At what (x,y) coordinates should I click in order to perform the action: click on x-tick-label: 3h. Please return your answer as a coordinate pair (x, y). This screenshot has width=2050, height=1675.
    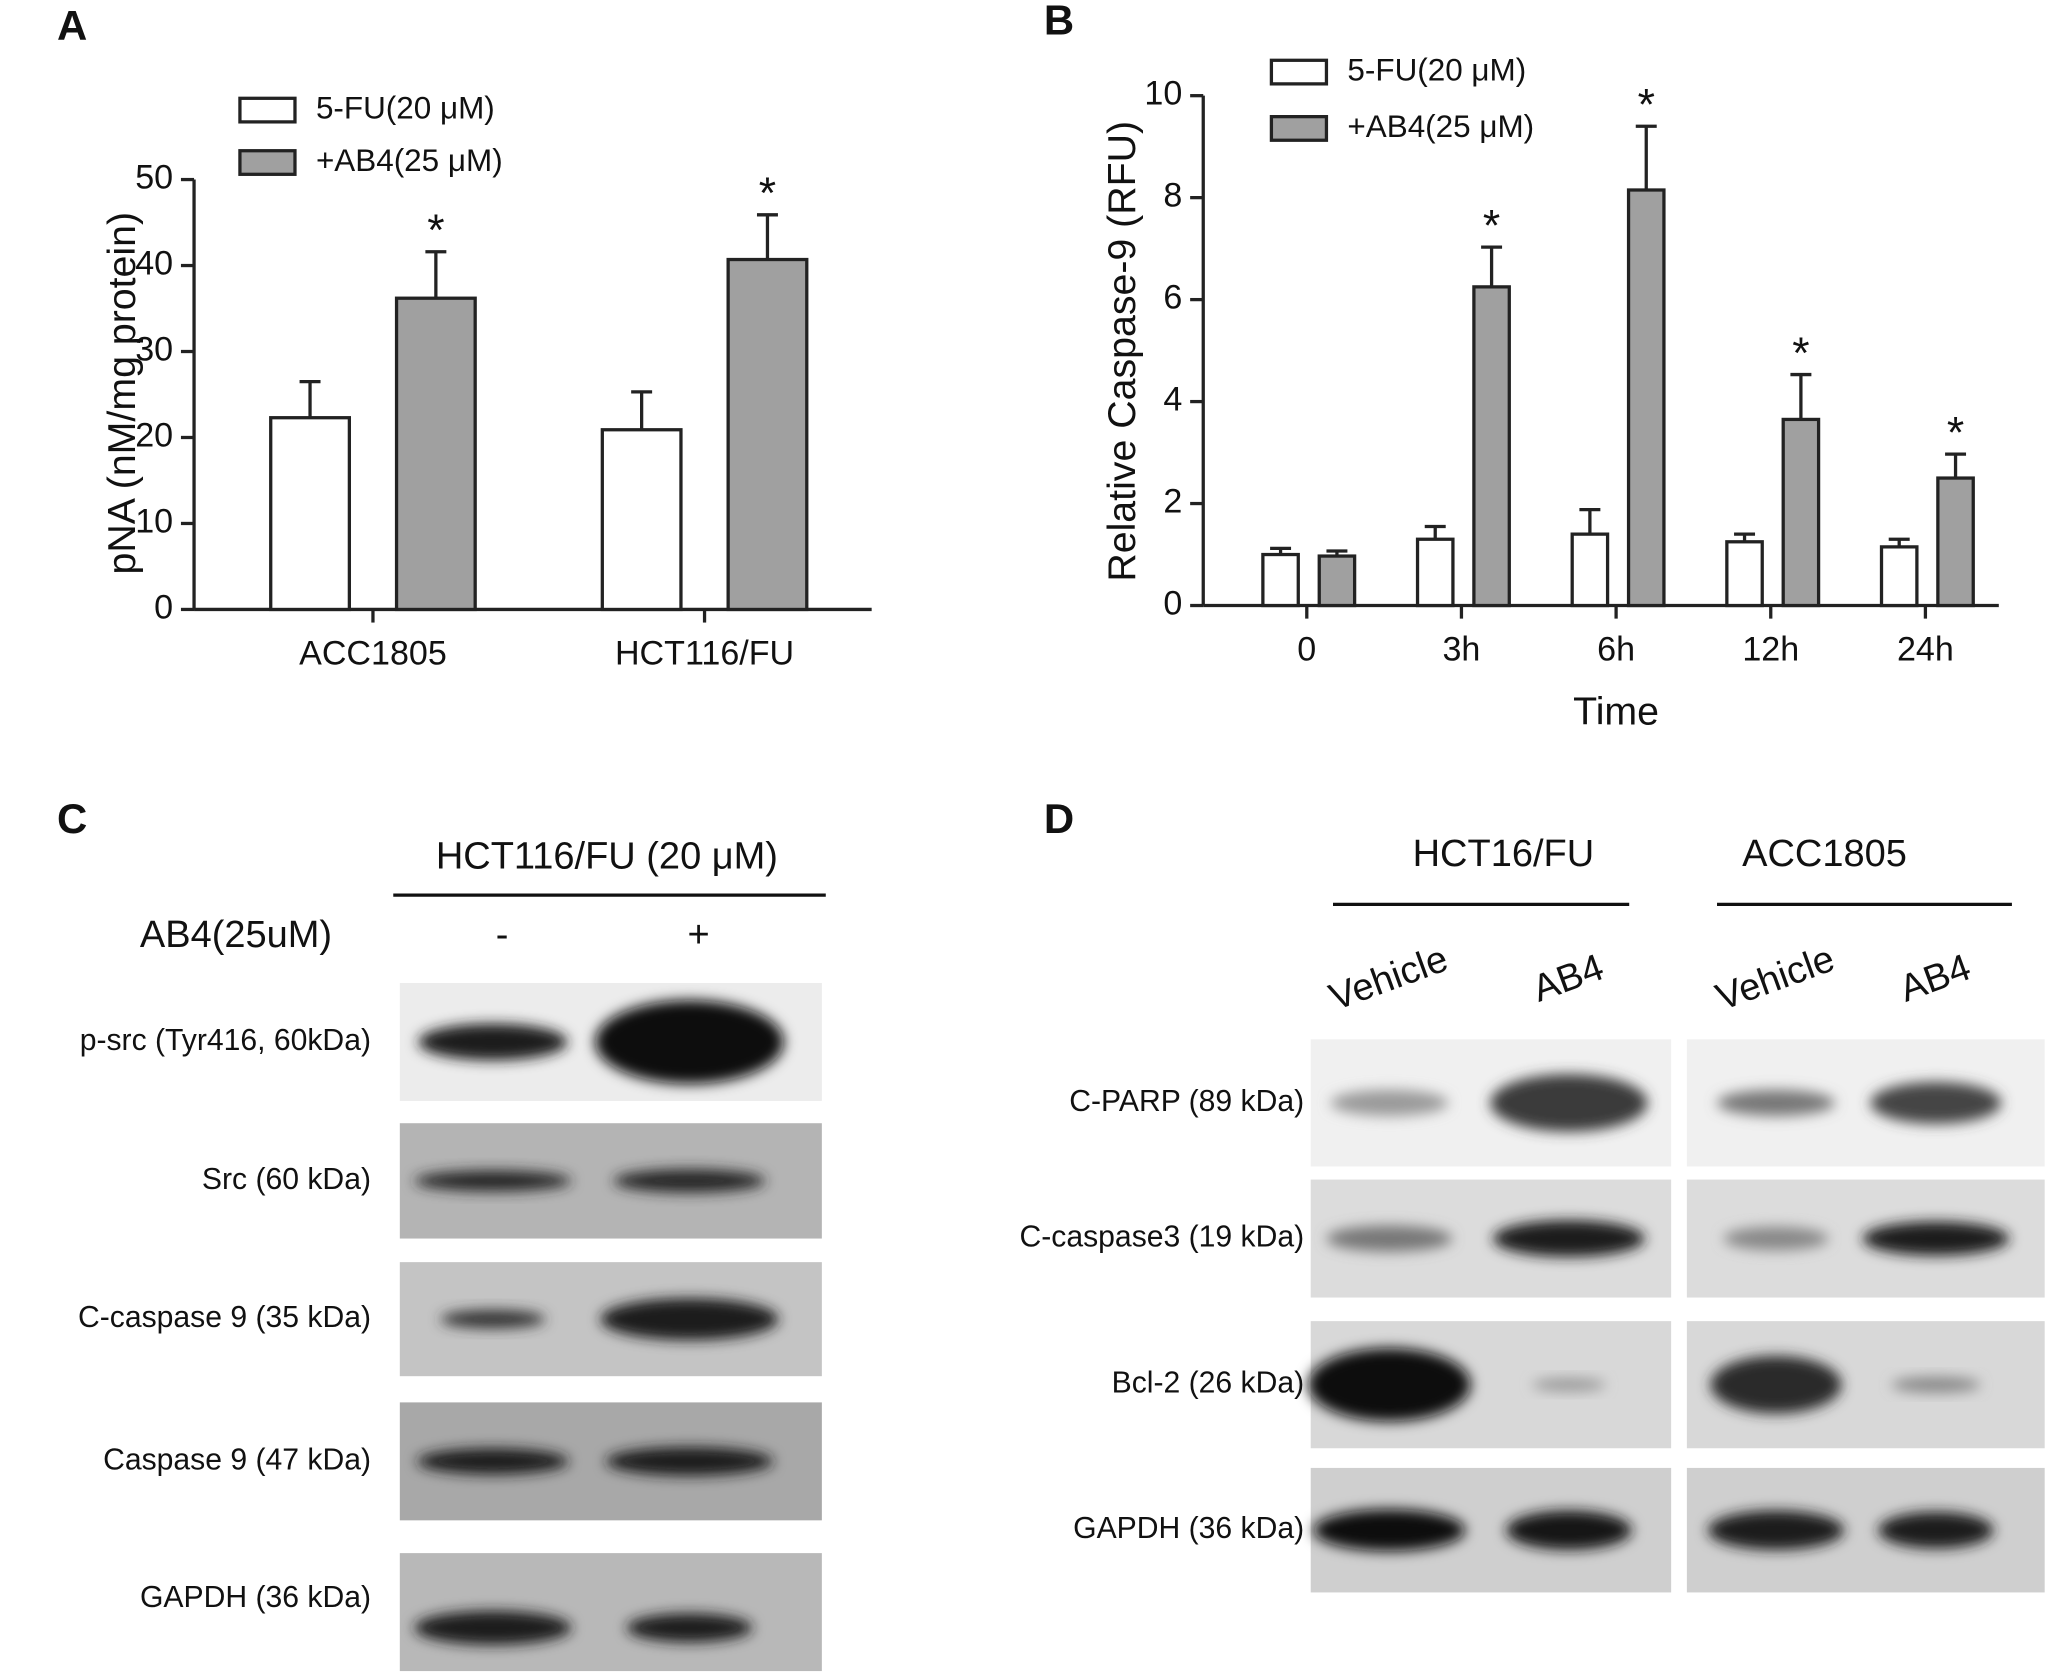
    Looking at the image, I should click on (1461, 649).